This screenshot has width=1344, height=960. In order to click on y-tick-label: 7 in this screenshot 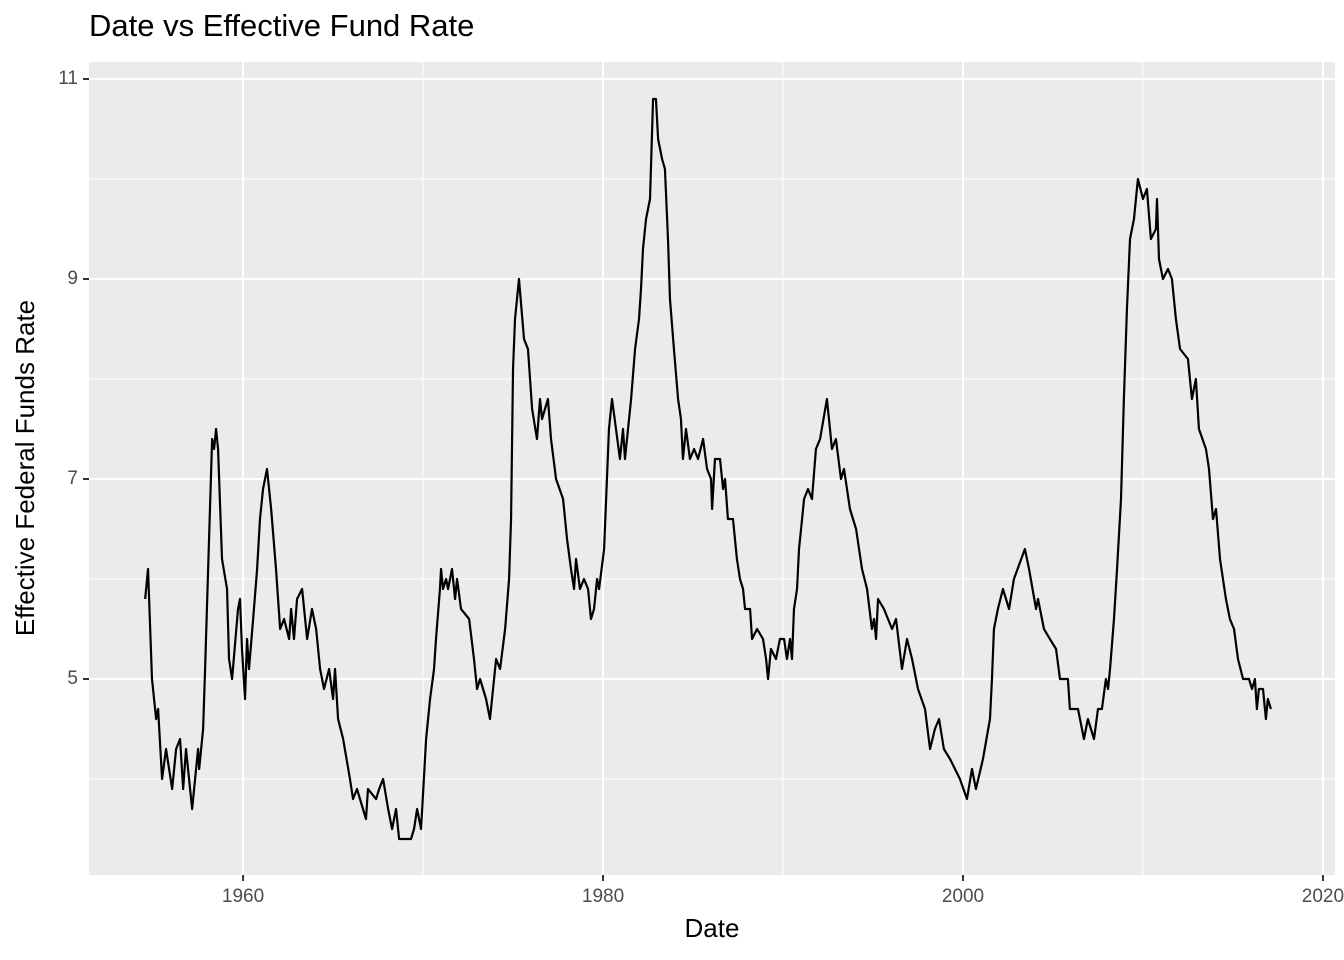, I will do `click(72, 478)`.